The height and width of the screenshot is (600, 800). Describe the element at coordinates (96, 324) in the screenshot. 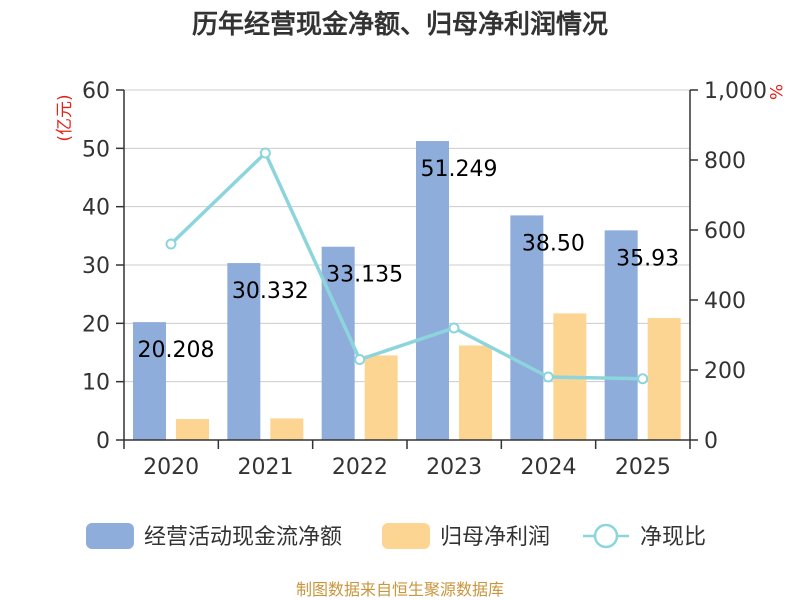

I see `left-axis-tick-label: 20` at that location.